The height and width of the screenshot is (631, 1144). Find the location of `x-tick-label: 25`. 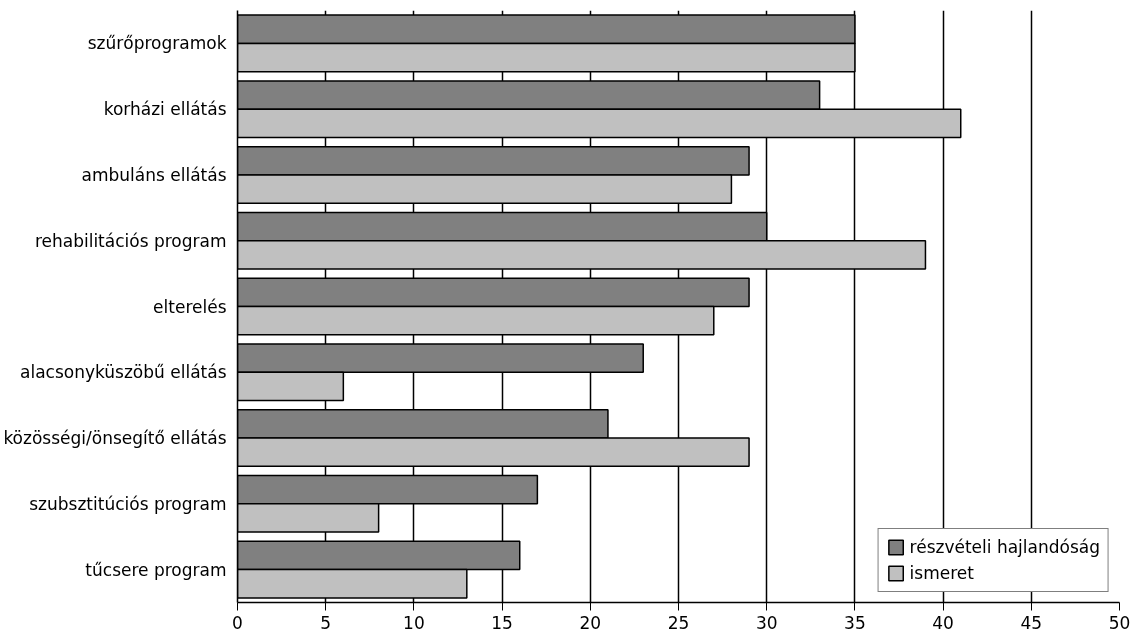

x-tick-label: 25 is located at coordinates (678, 621).